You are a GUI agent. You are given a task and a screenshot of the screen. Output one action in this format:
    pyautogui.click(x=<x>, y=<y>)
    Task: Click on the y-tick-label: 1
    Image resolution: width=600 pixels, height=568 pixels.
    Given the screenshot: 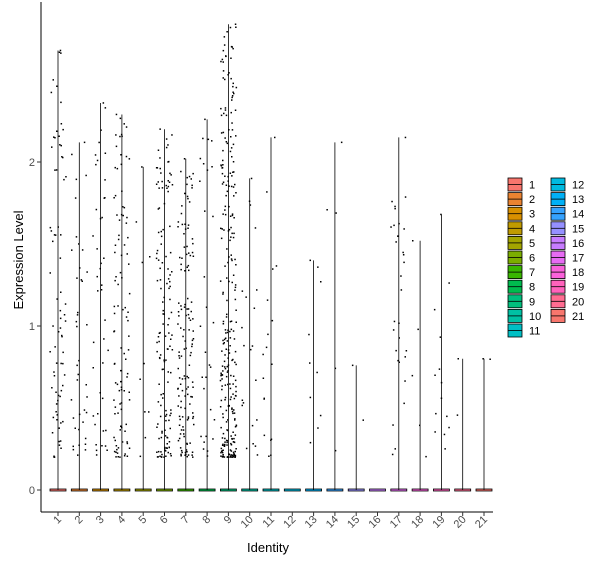 What is the action you would take?
    pyautogui.click(x=32, y=327)
    